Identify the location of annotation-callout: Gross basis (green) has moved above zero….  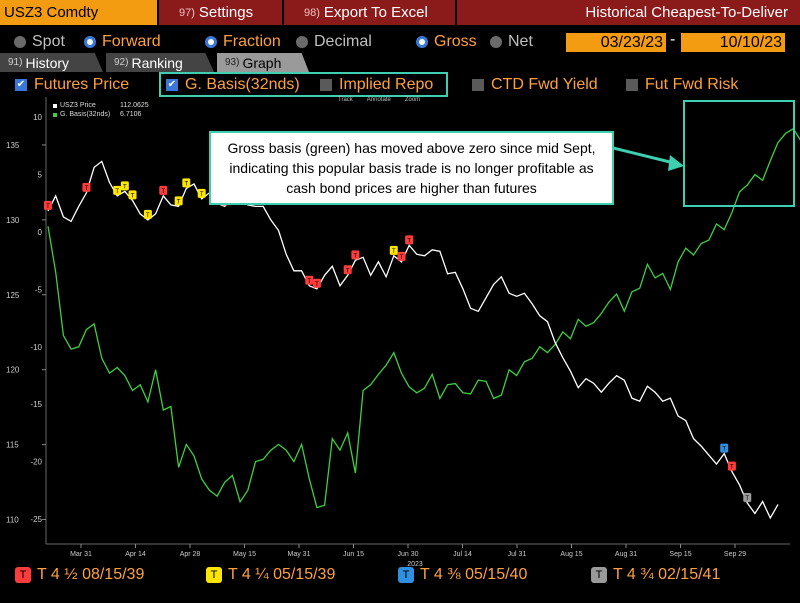
(411, 168).